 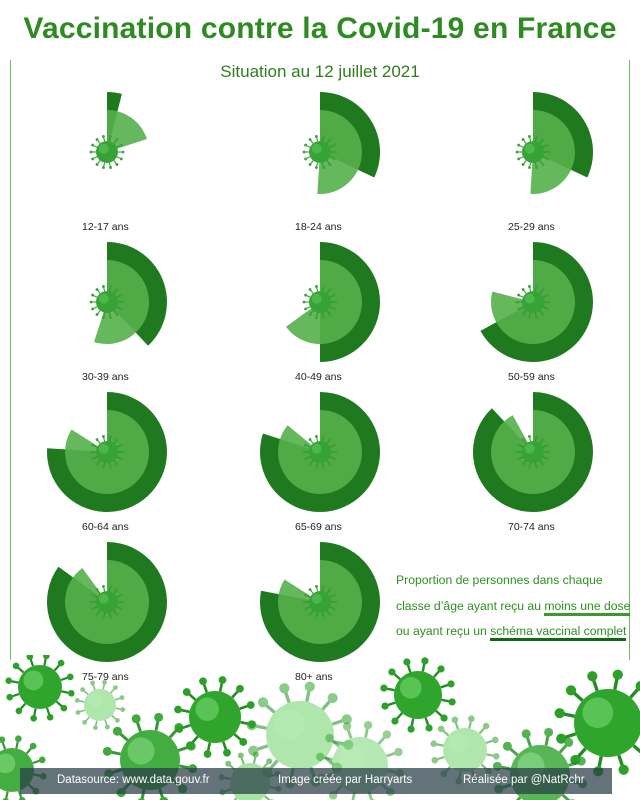 I want to click on legend-line-2-prefix: classe d’âge ayant reçu au, so click(x=470, y=605).